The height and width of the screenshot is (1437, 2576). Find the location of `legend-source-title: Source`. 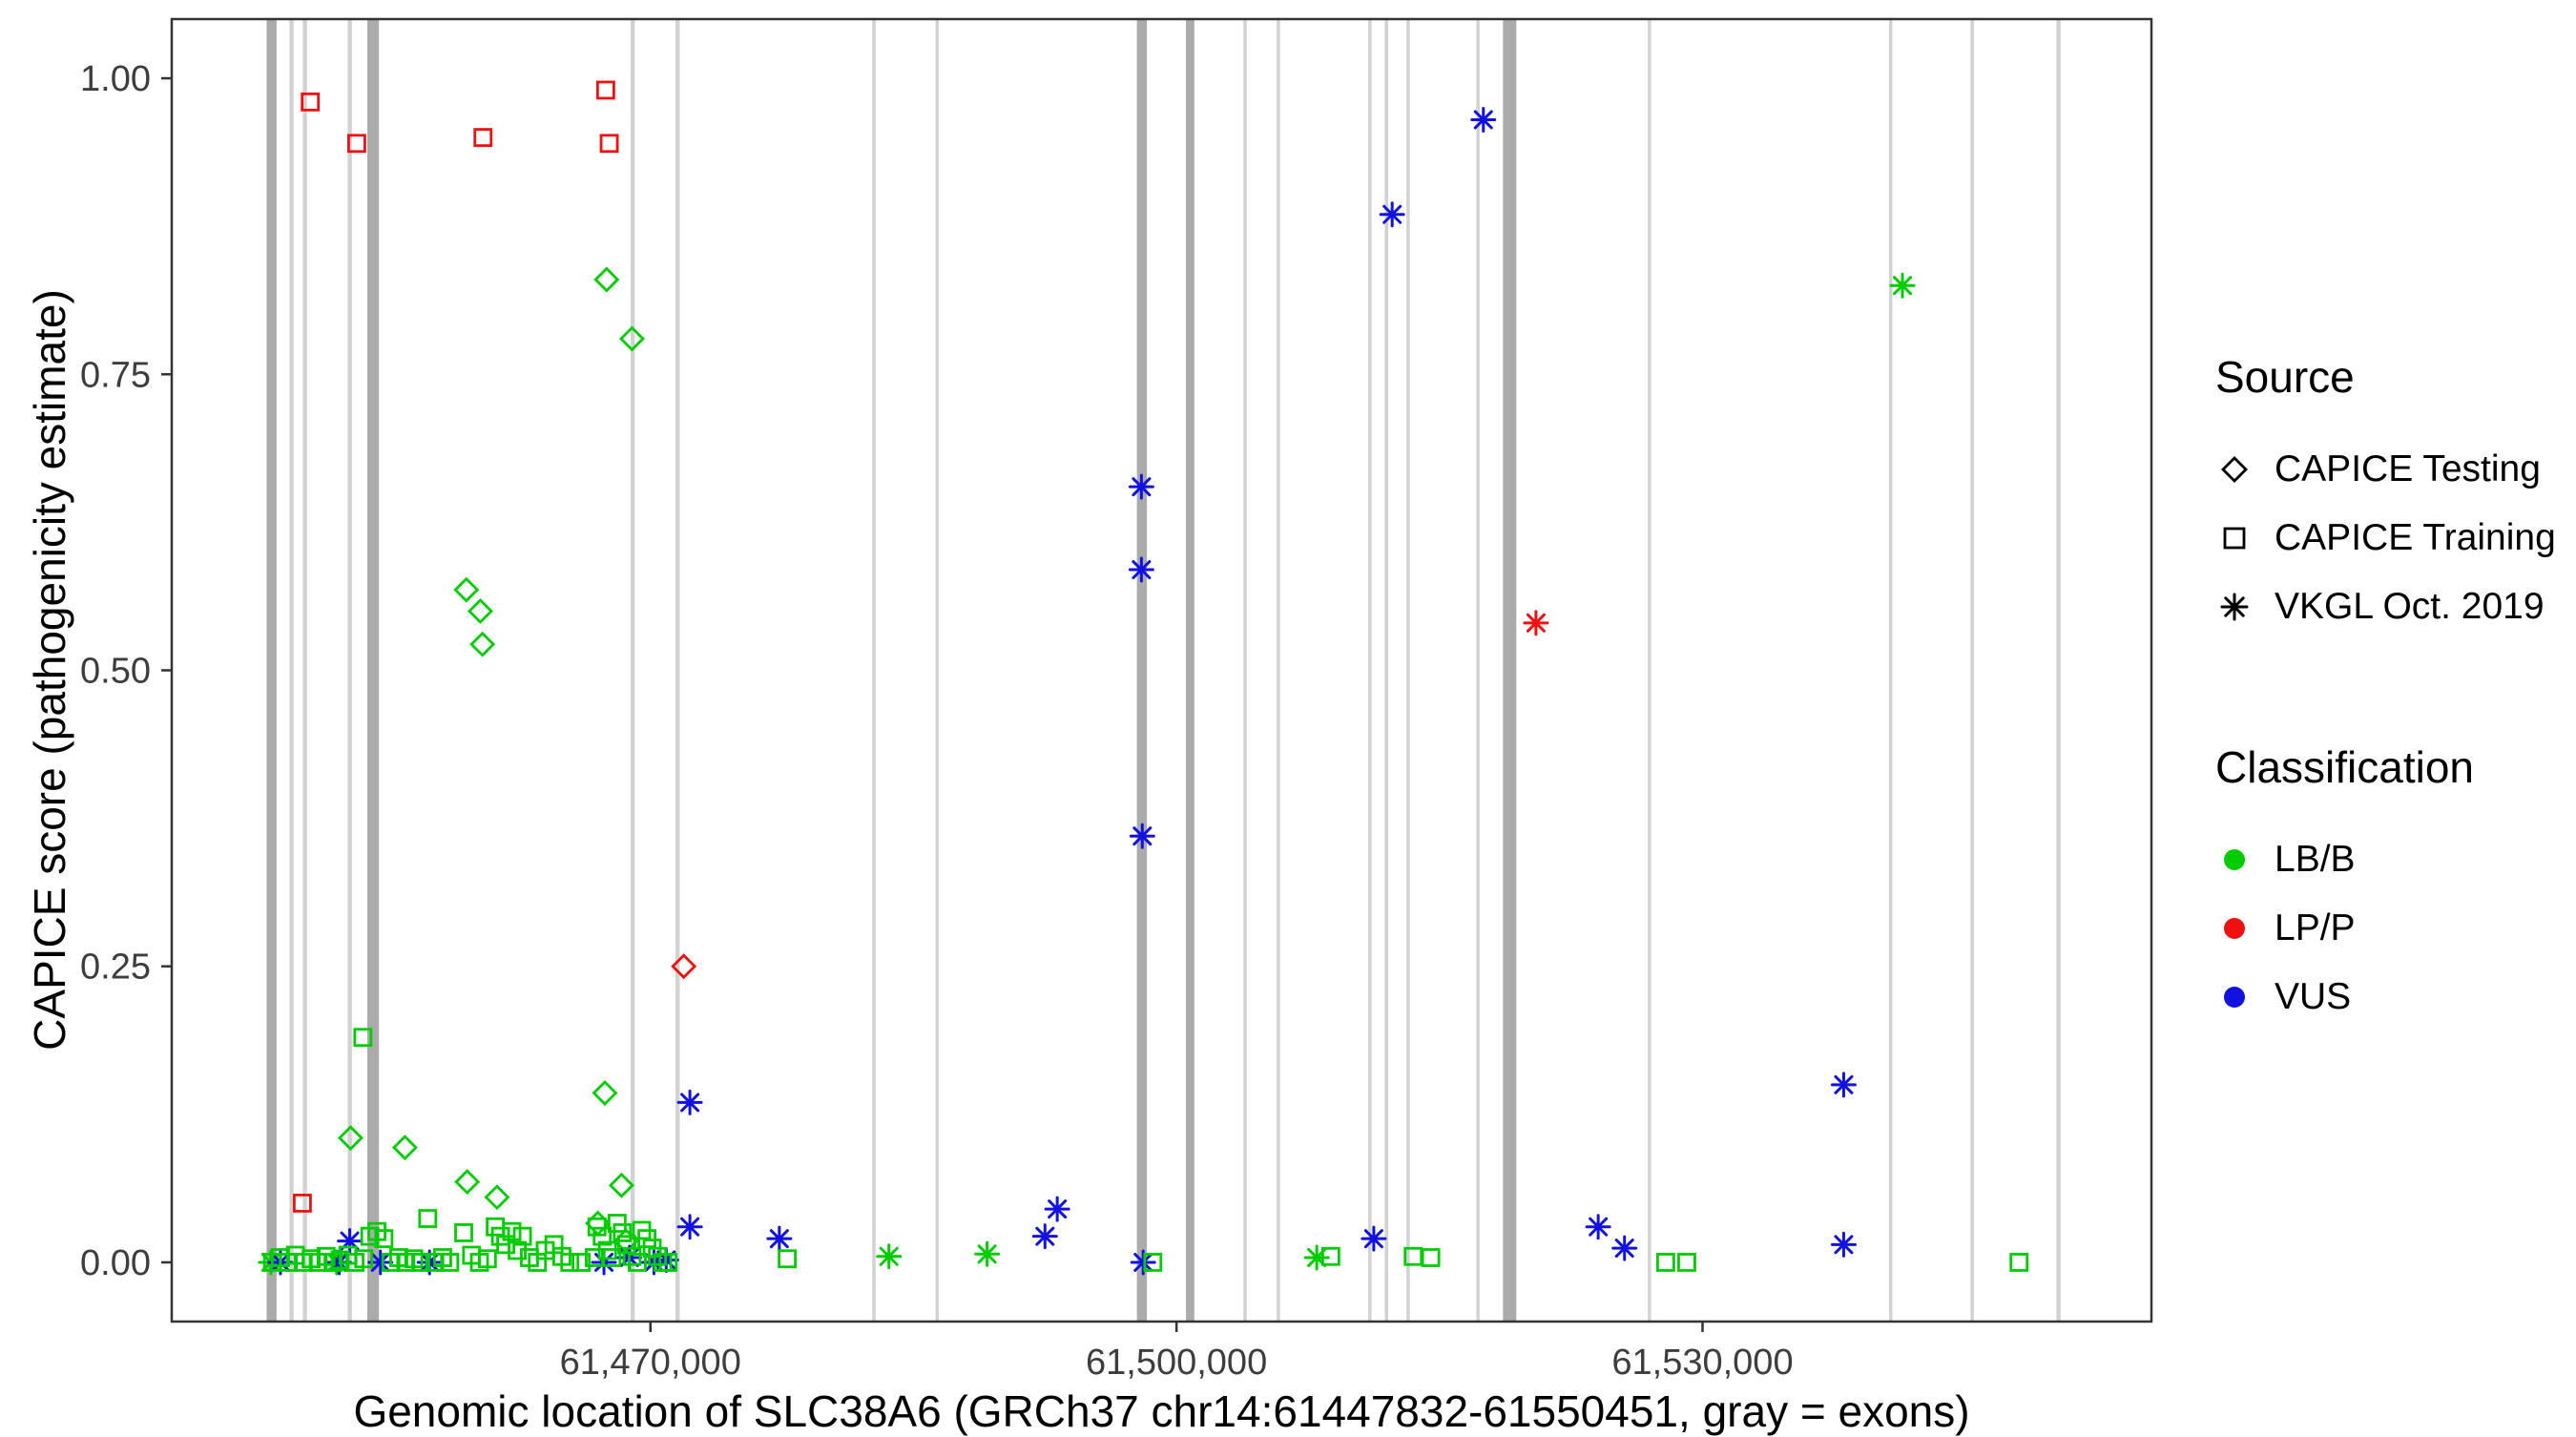

legend-source-title: Source is located at coordinates (2285, 377).